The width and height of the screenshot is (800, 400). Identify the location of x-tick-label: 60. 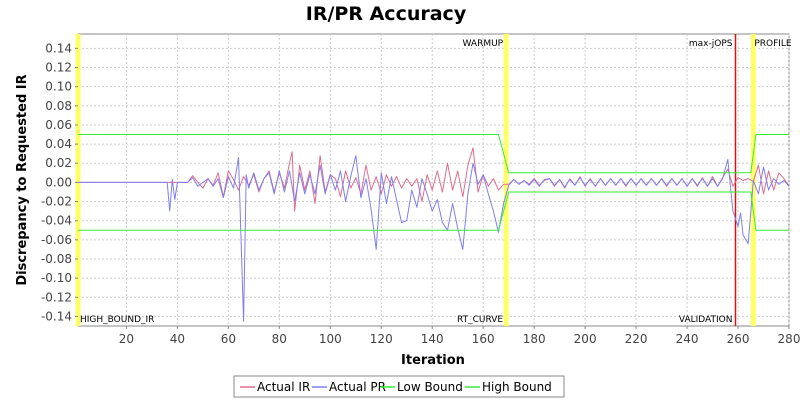
(228, 339).